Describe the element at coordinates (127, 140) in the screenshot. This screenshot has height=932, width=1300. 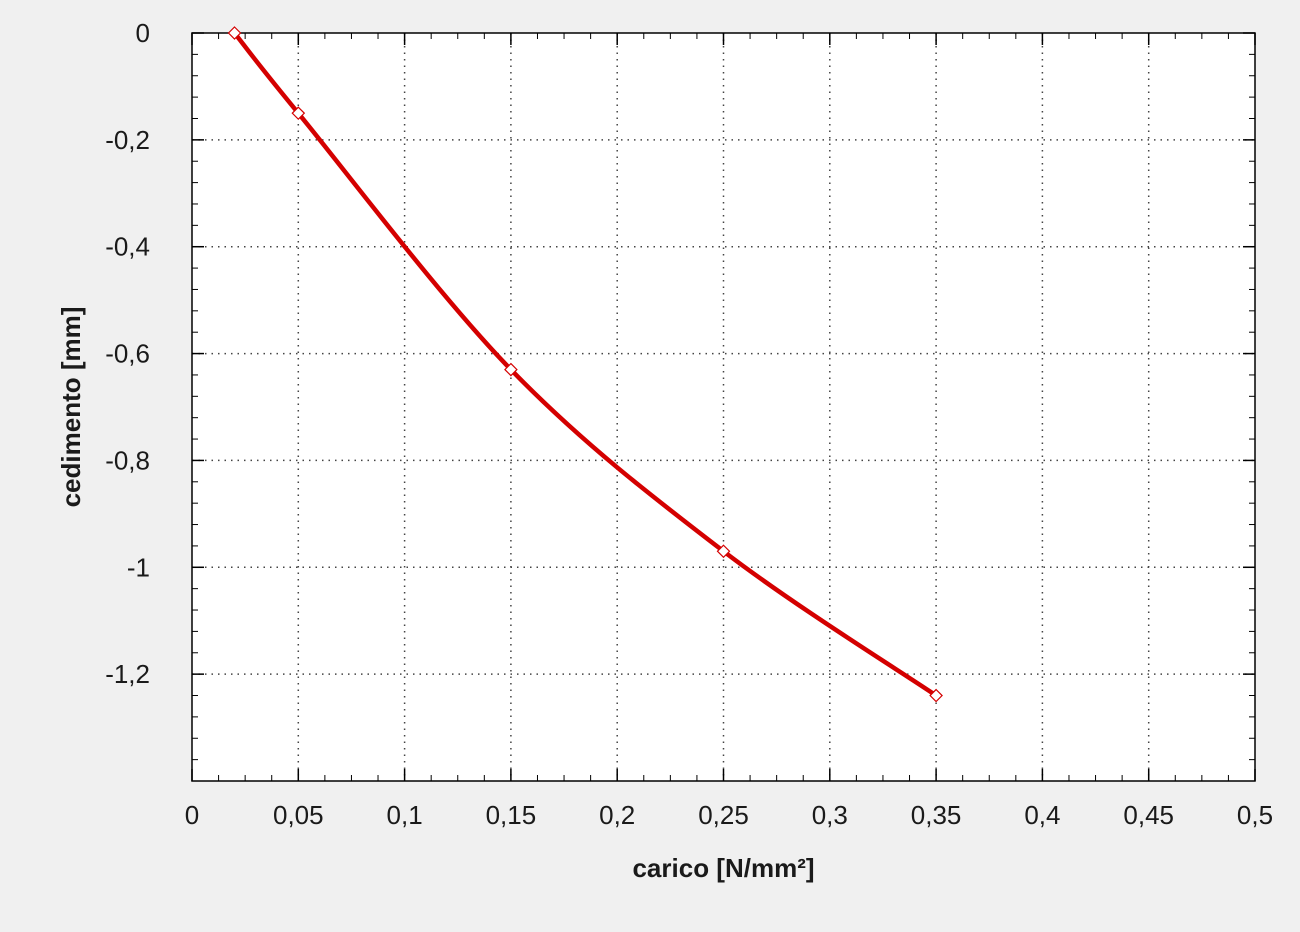
I see `y-tick-label: -0,2` at that location.